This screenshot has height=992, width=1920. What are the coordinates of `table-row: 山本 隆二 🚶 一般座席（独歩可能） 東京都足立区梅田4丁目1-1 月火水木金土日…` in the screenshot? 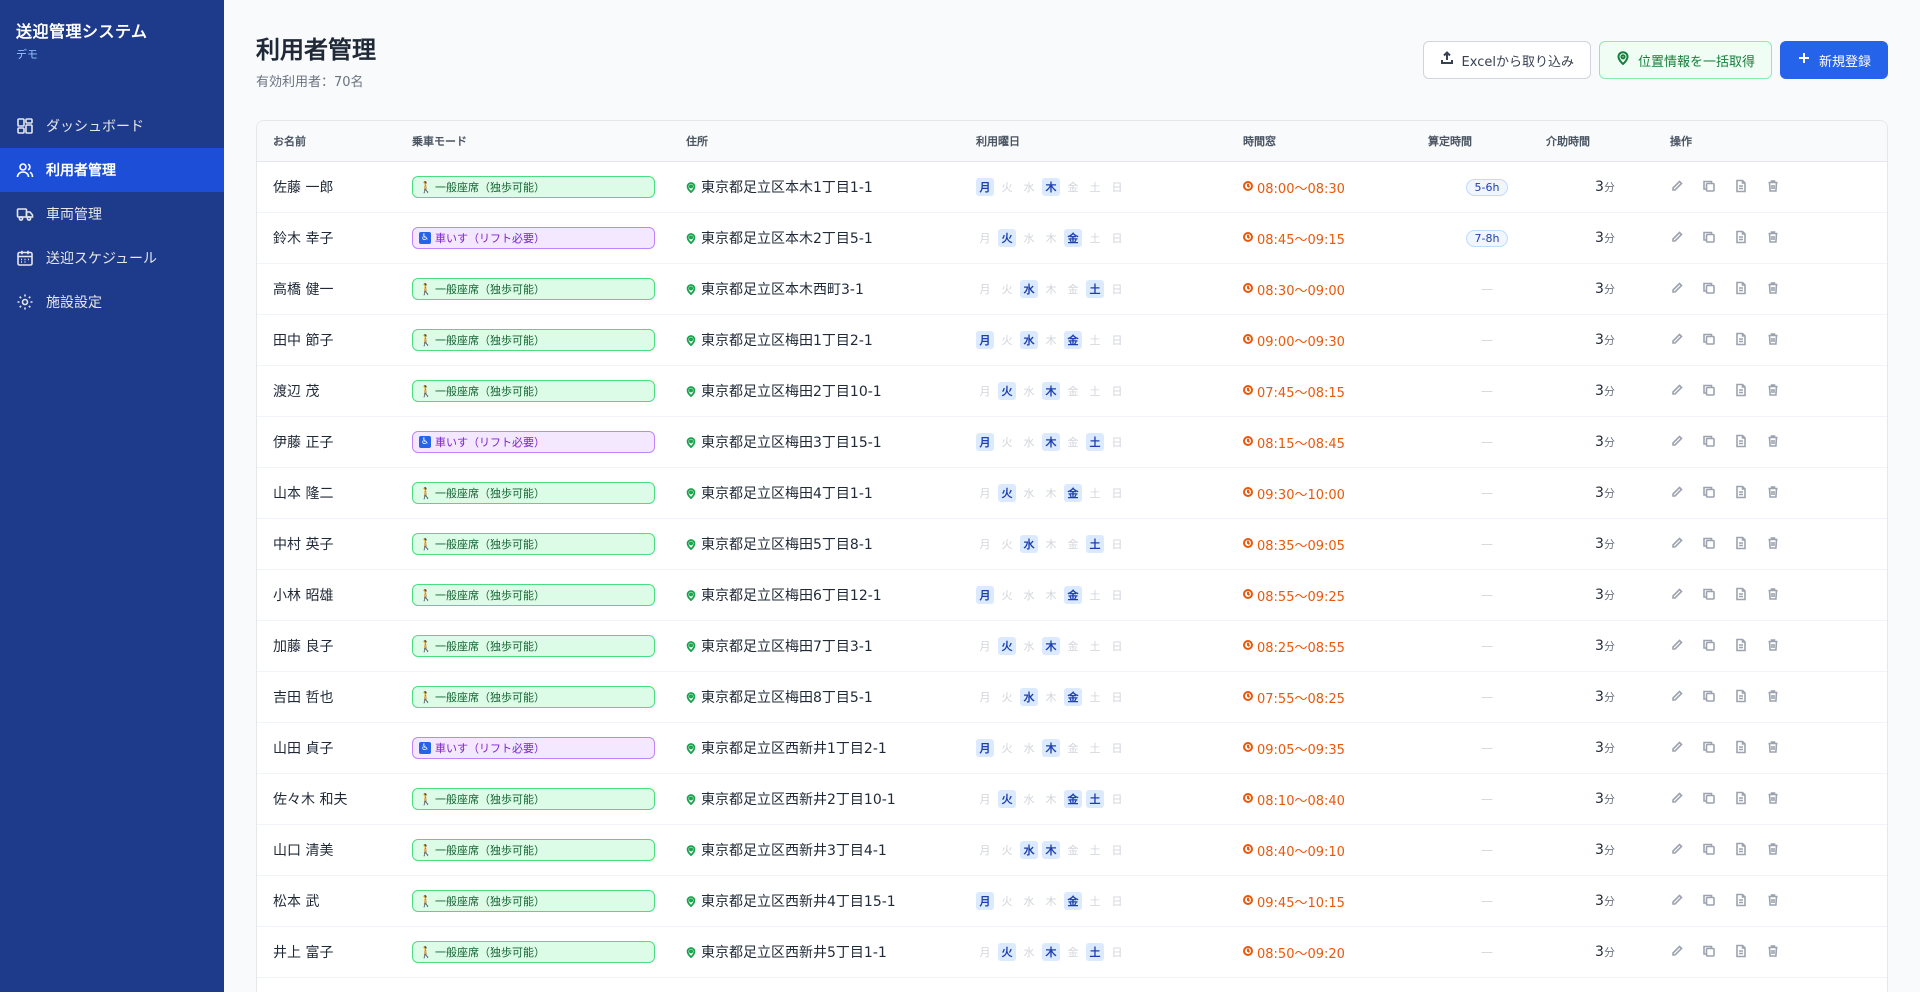 It's located at (1072, 493).